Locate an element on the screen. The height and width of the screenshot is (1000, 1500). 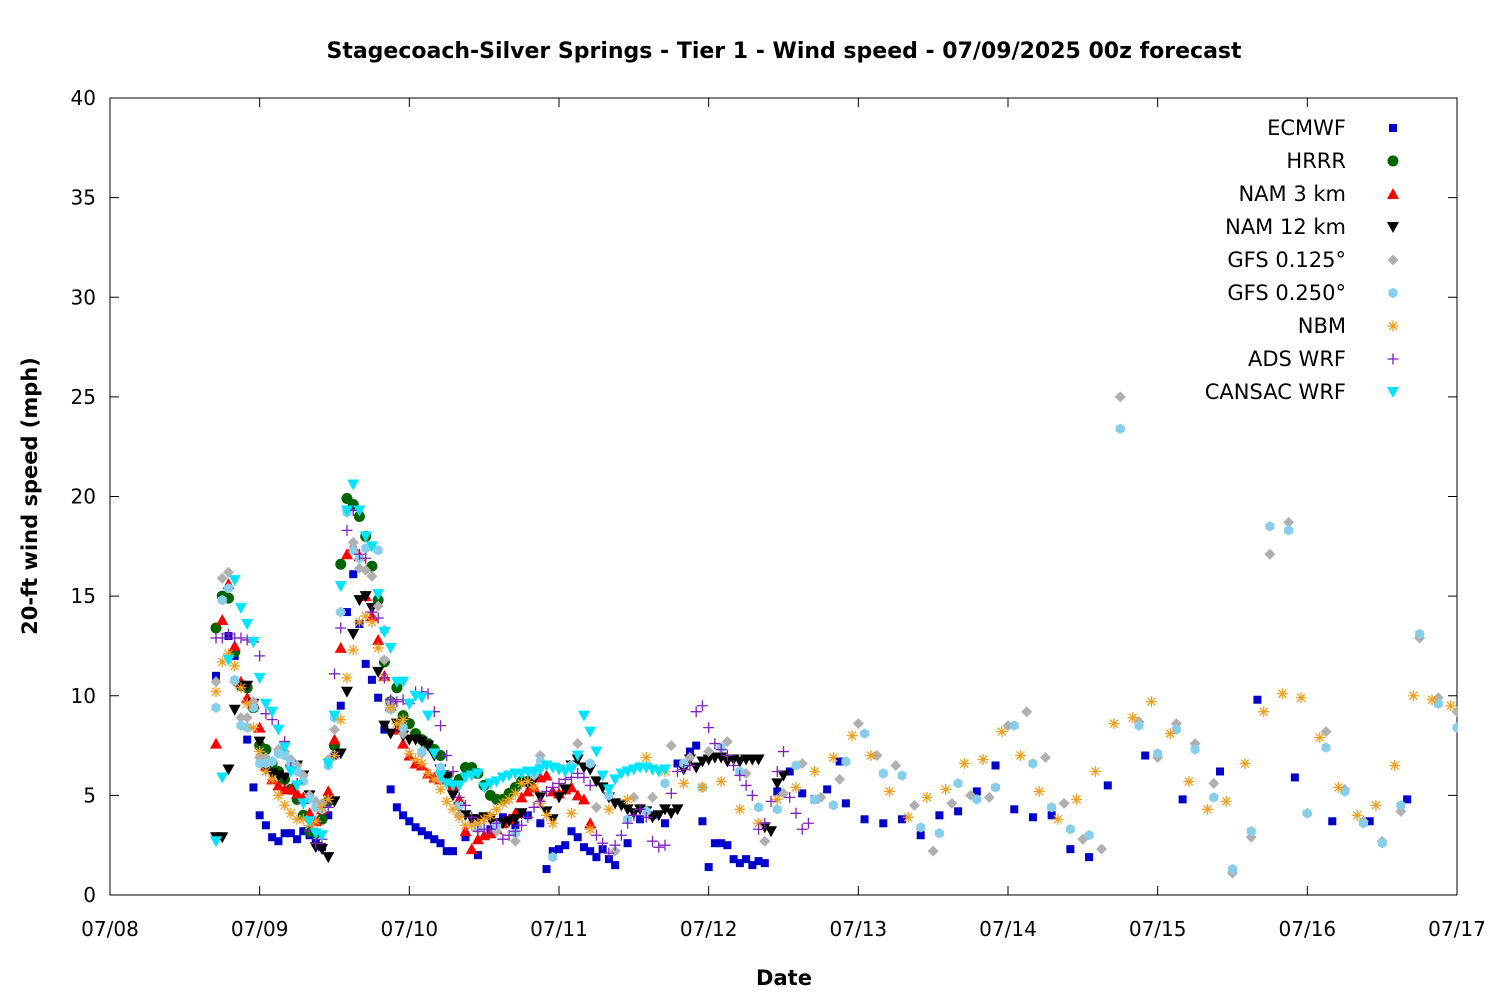
legend-label: ECMWF is located at coordinates (1306, 128).